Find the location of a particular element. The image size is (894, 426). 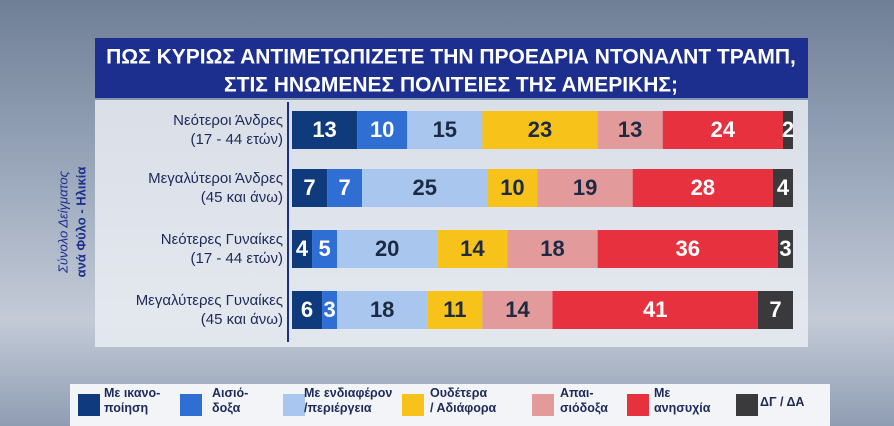

value-label: 24 is located at coordinates (723, 129).